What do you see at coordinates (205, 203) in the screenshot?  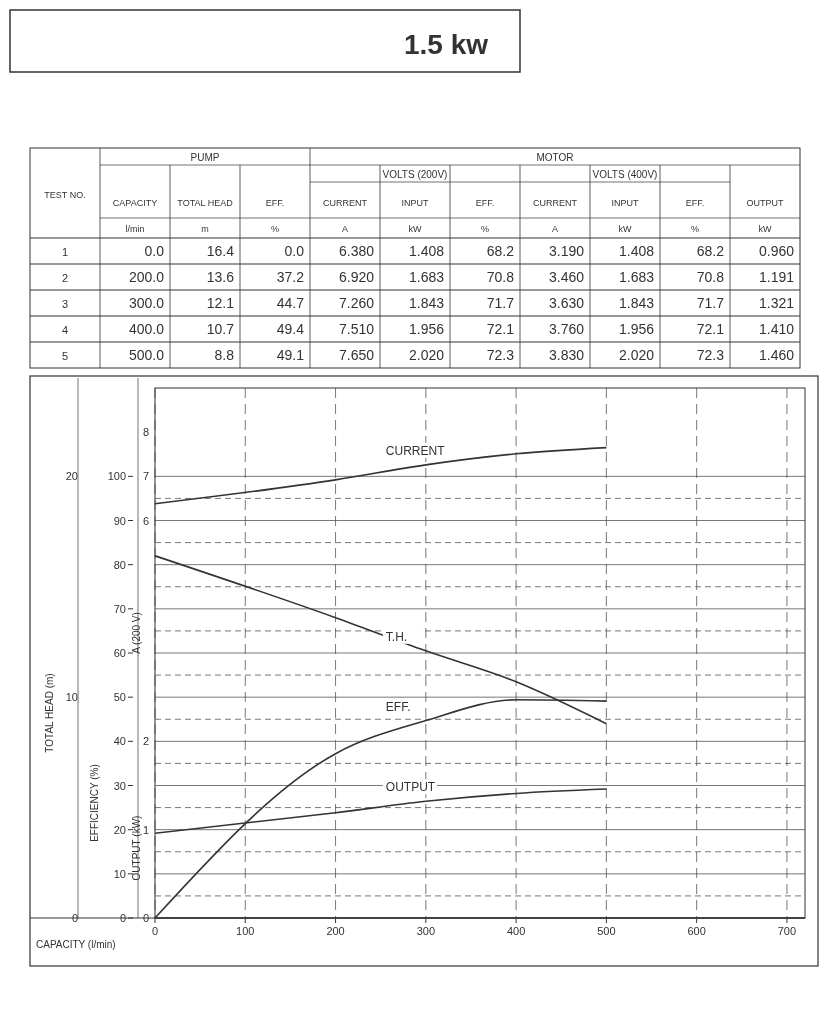 I see `x-tick-label: TOTAL HEAD` at bounding box center [205, 203].